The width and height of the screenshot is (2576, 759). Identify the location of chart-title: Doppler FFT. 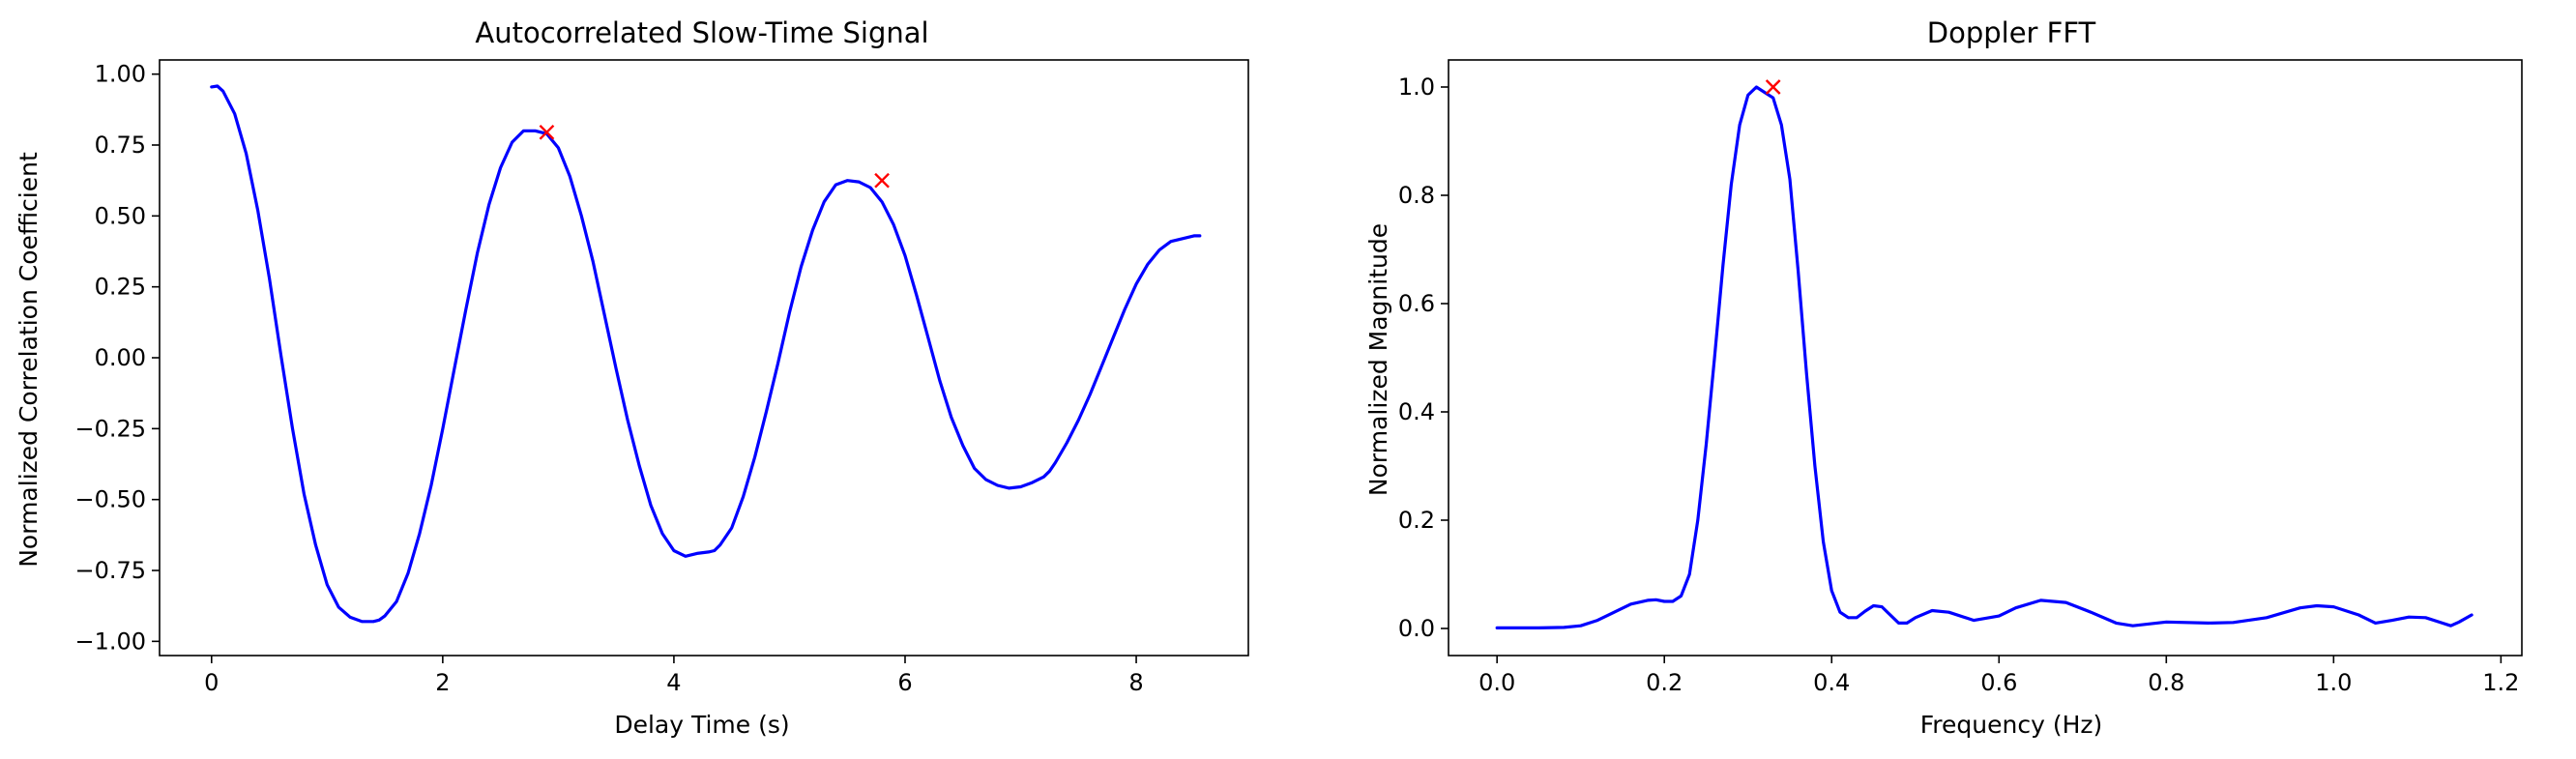
(2011, 32).